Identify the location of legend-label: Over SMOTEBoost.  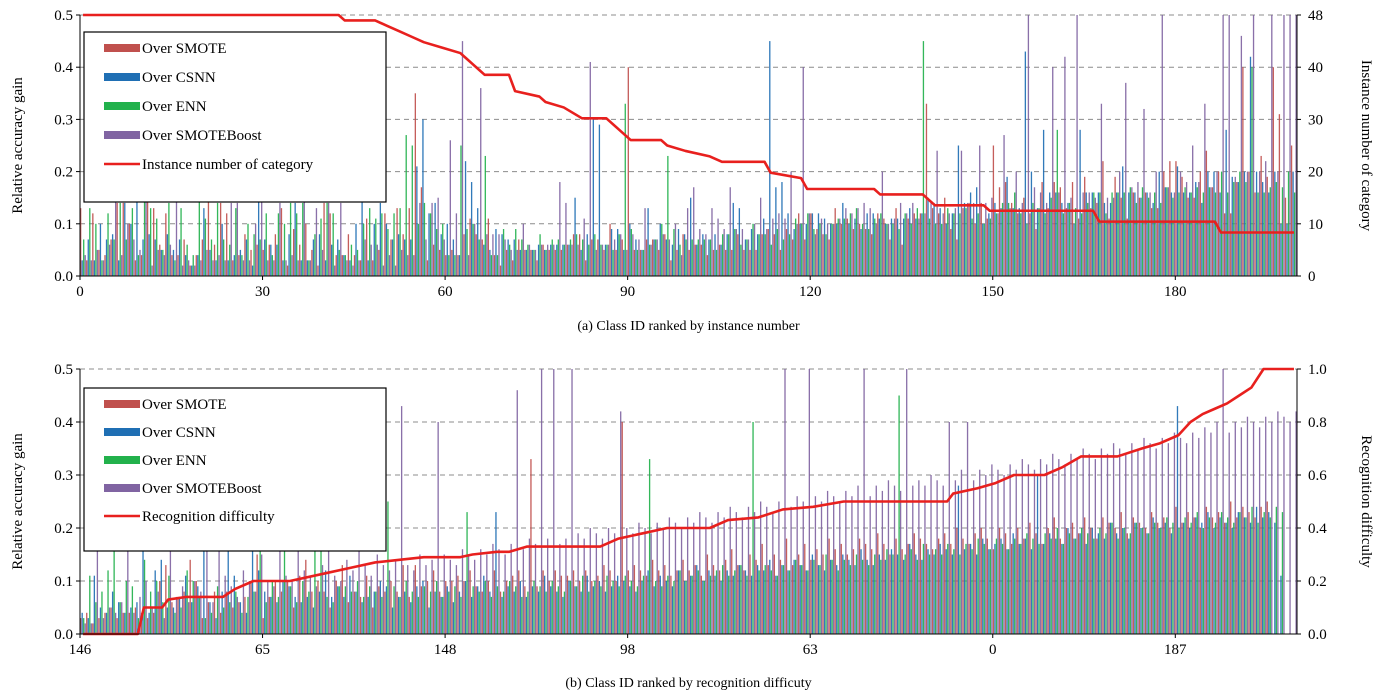
(202, 489).